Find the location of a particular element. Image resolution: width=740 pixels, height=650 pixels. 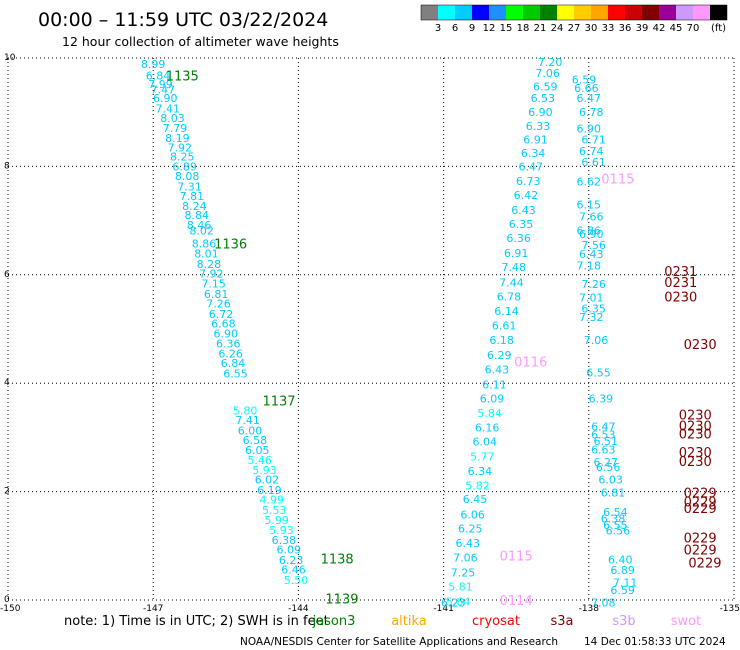

colorbar-label: 33 is located at coordinates (608, 28).